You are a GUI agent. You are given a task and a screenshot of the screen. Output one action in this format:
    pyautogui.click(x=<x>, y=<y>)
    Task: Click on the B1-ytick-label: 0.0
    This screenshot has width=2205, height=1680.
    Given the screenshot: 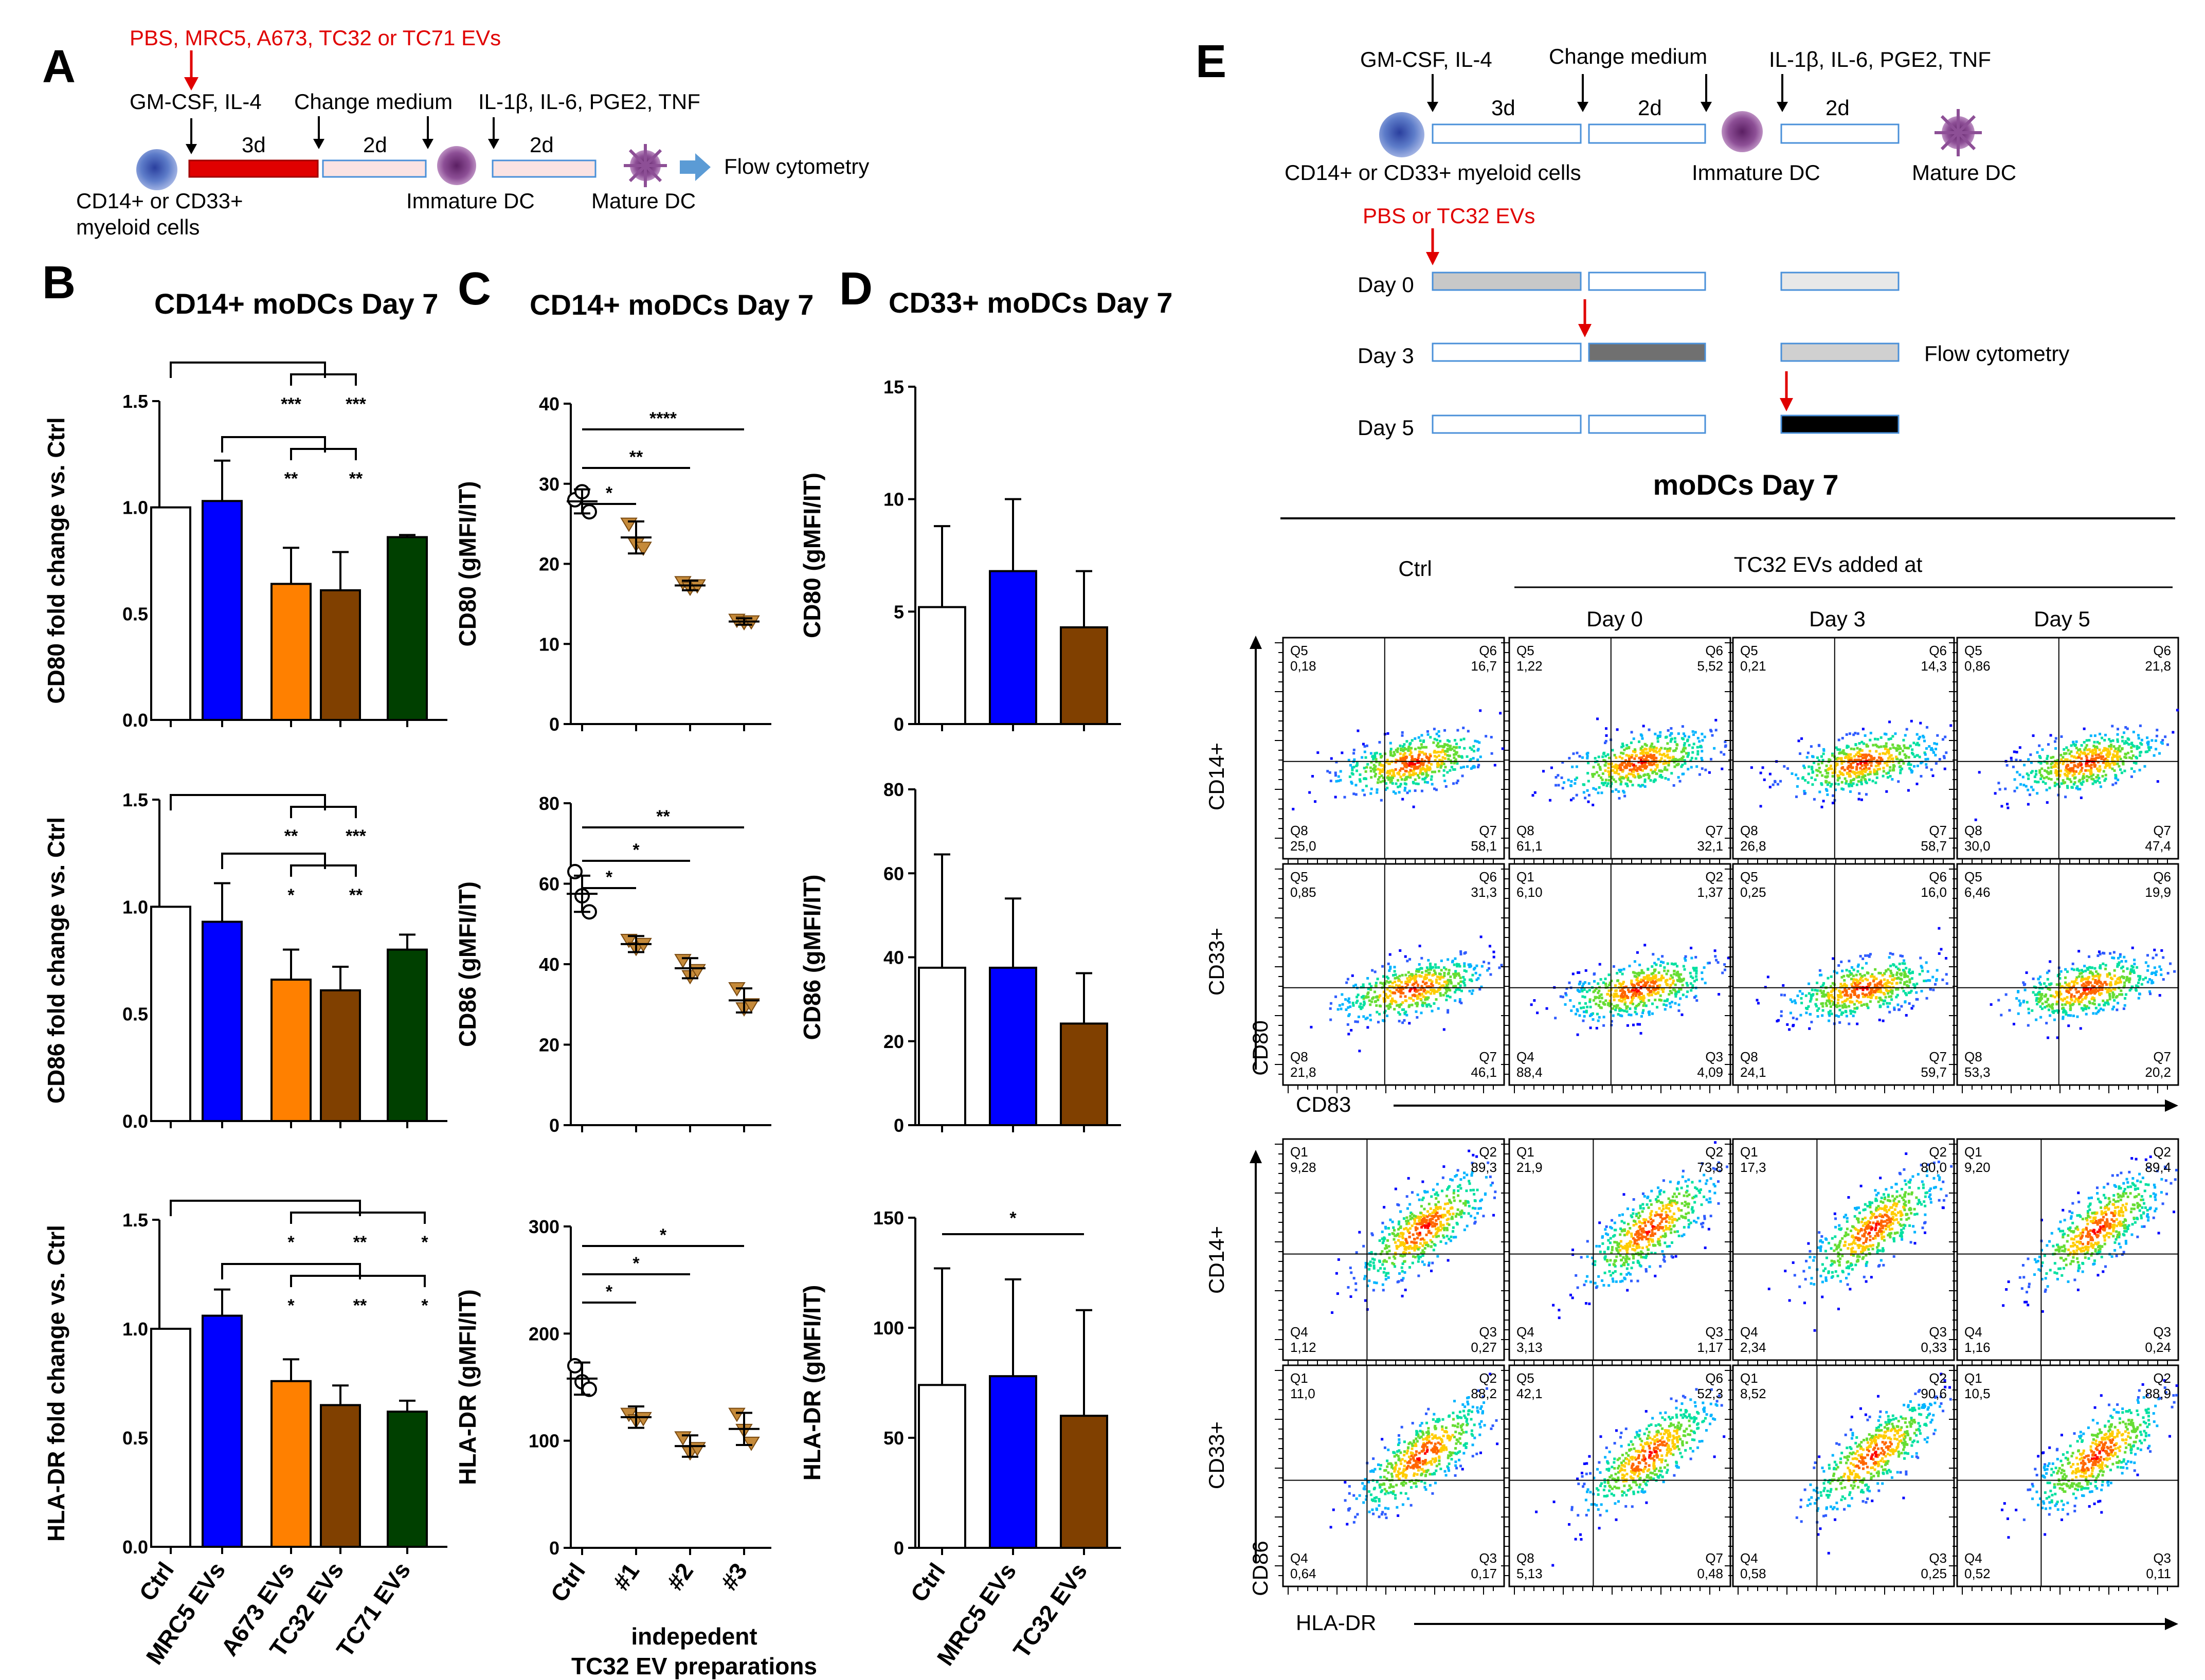 What is the action you would take?
    pyautogui.click(x=135, y=720)
    